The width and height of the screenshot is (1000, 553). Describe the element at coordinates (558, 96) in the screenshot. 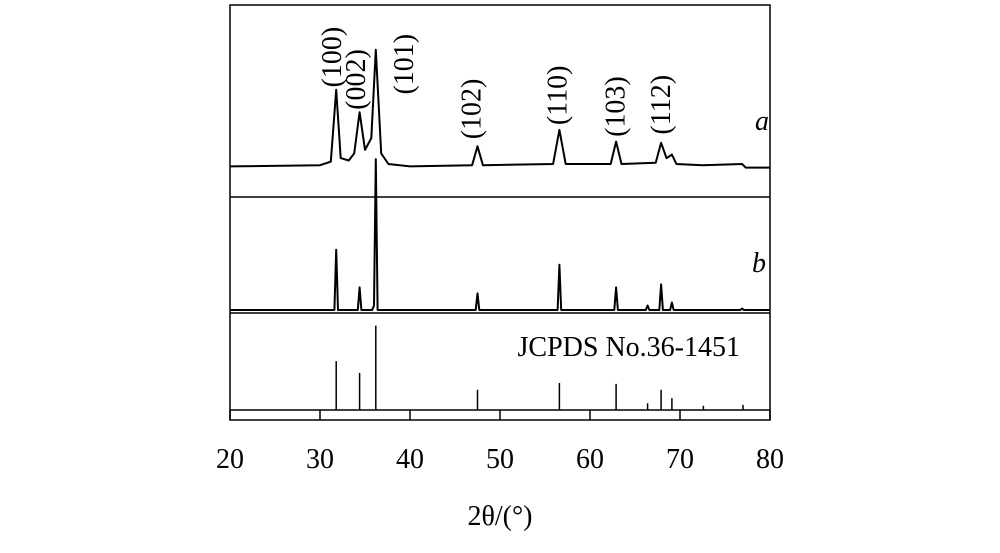

I see `peak-index-label: (110)` at that location.